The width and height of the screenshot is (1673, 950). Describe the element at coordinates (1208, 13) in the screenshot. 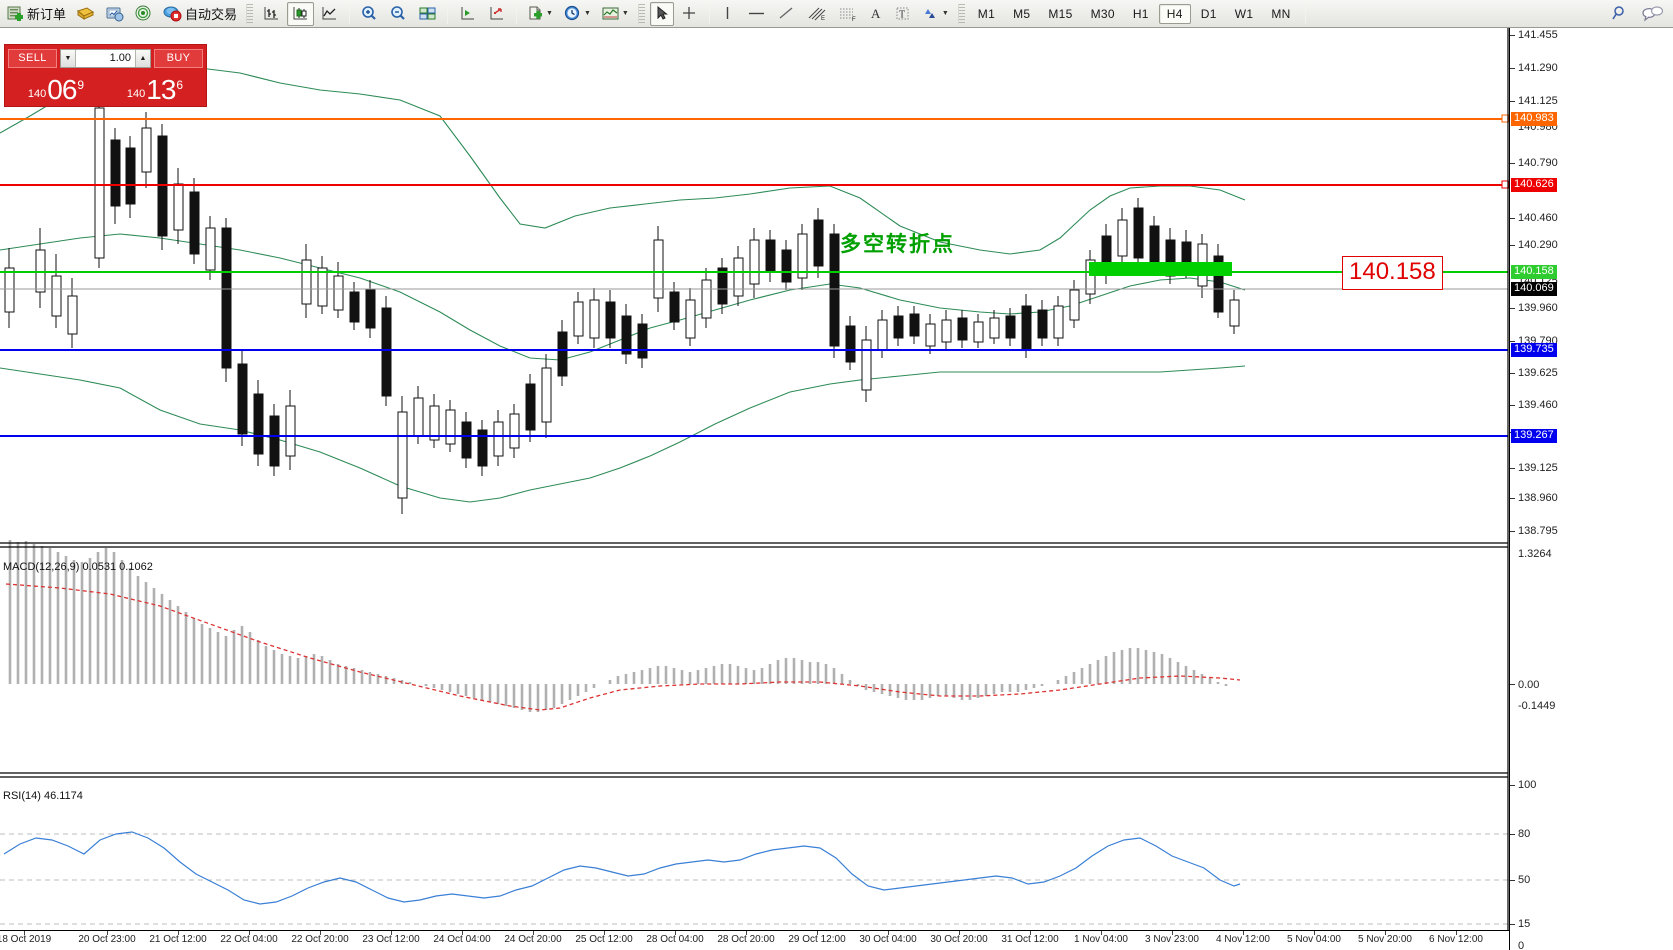

I see `timeframe-d1: D1` at that location.